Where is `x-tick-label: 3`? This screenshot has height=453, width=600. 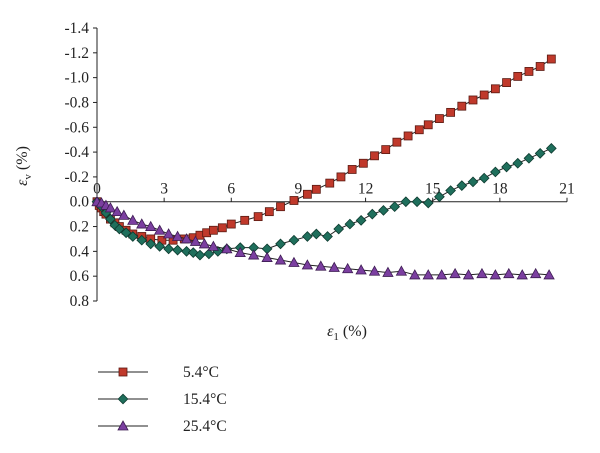
x-tick-label: 3 is located at coordinates (164, 189).